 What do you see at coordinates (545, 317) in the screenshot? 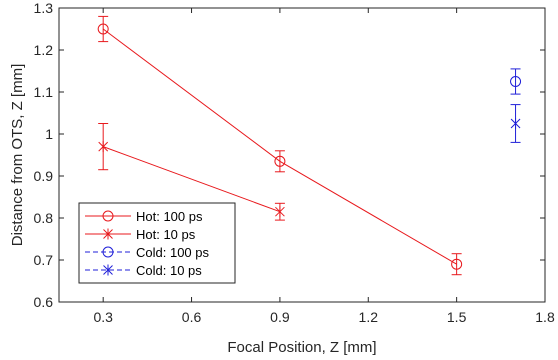
I see `x-tick-label: 1.8` at bounding box center [545, 317].